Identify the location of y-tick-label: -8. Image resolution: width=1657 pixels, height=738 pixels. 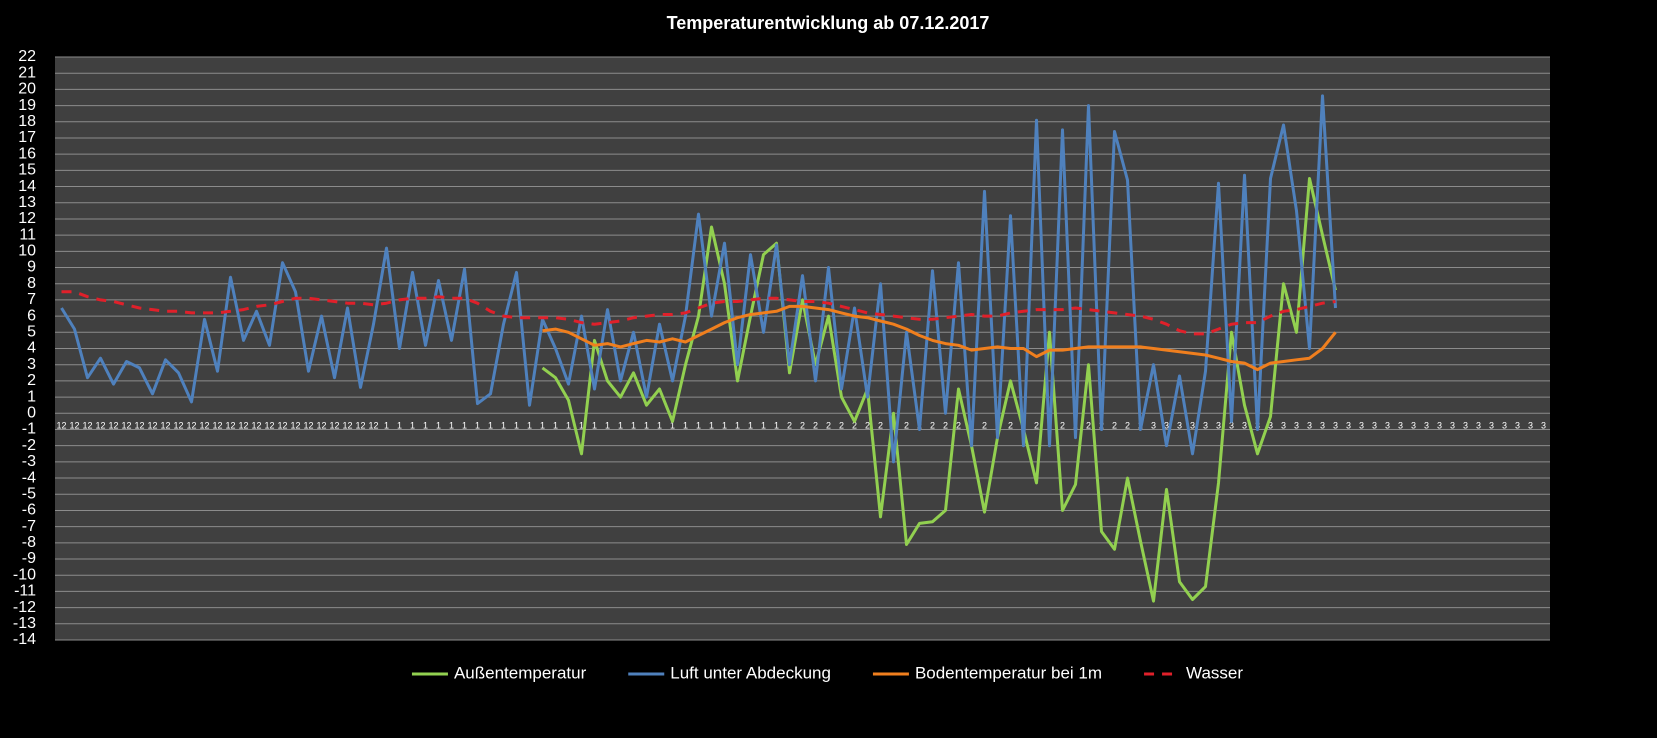
(29, 542).